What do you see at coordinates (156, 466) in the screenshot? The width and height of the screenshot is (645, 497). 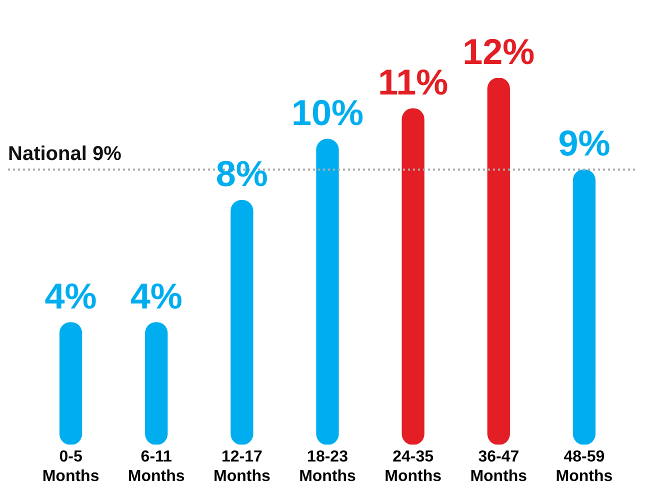 I see `x-tick-label: 6-11 Months` at bounding box center [156, 466].